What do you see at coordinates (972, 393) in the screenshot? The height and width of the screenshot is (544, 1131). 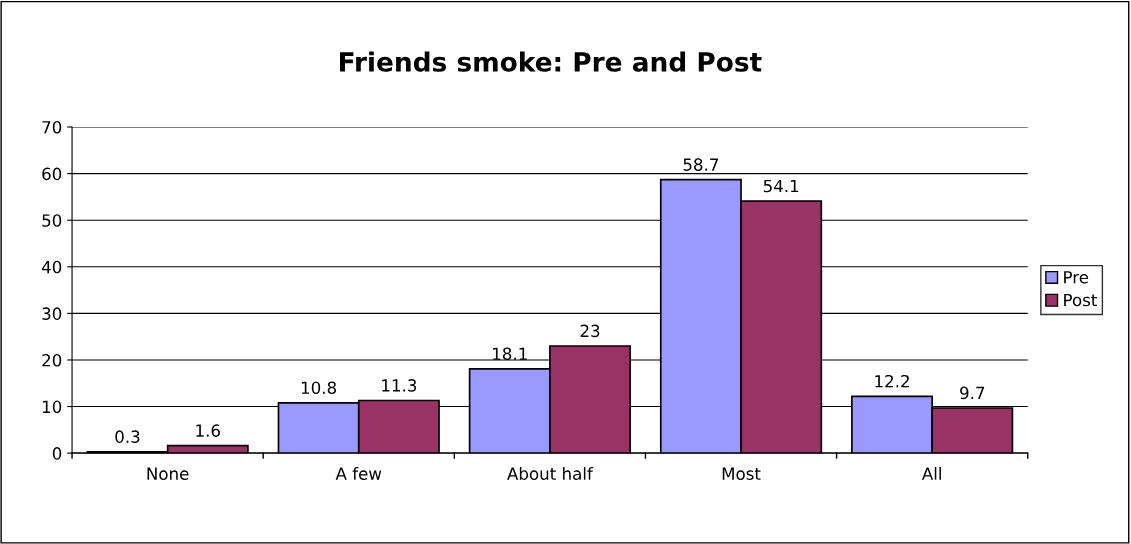 I see `data-label: 9.7` at bounding box center [972, 393].